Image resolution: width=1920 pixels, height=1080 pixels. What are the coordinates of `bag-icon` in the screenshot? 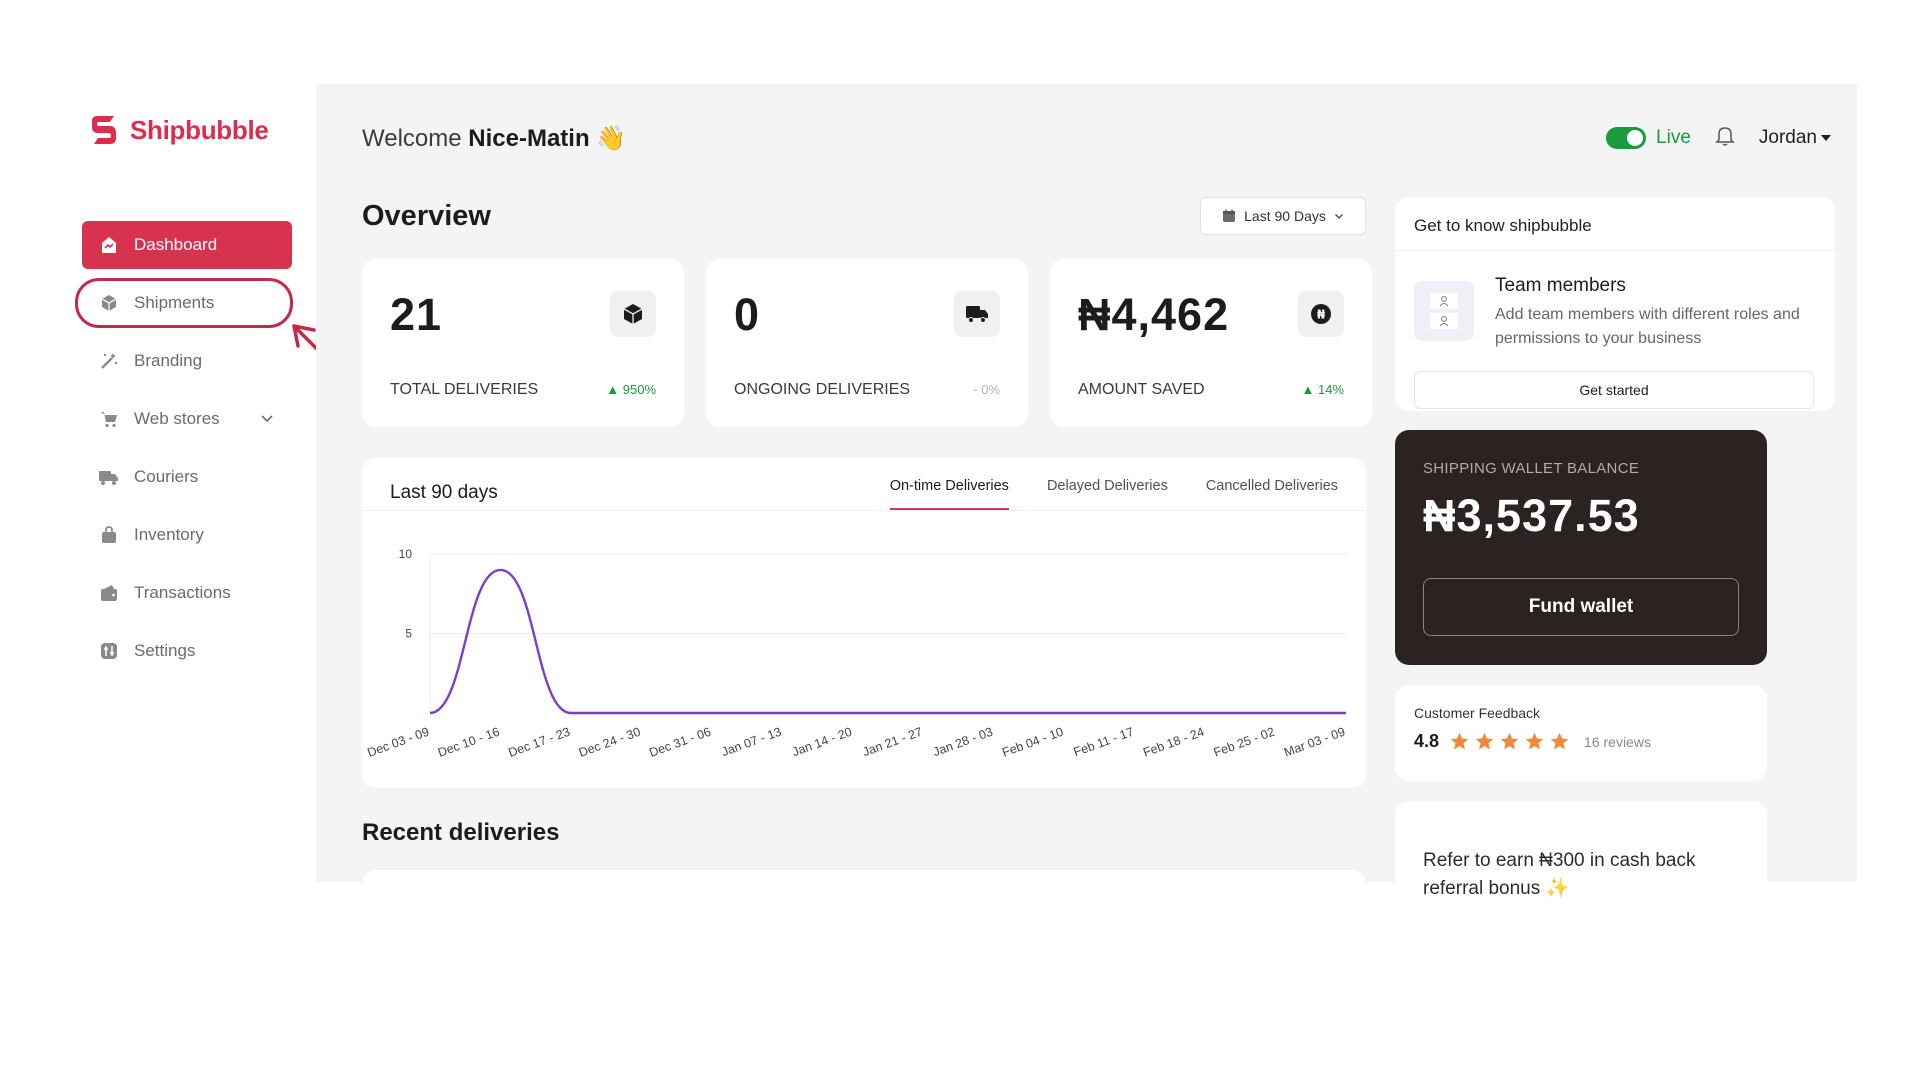 It's located at (109, 535).